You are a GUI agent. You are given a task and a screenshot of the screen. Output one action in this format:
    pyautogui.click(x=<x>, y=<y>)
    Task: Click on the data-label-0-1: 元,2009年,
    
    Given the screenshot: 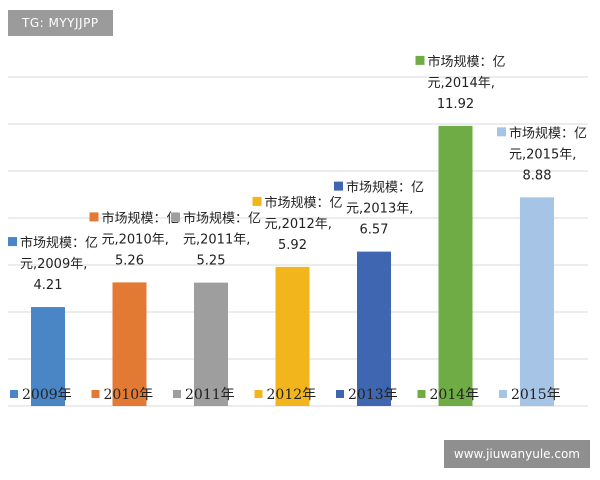 What is the action you would take?
    pyautogui.click(x=53, y=264)
    